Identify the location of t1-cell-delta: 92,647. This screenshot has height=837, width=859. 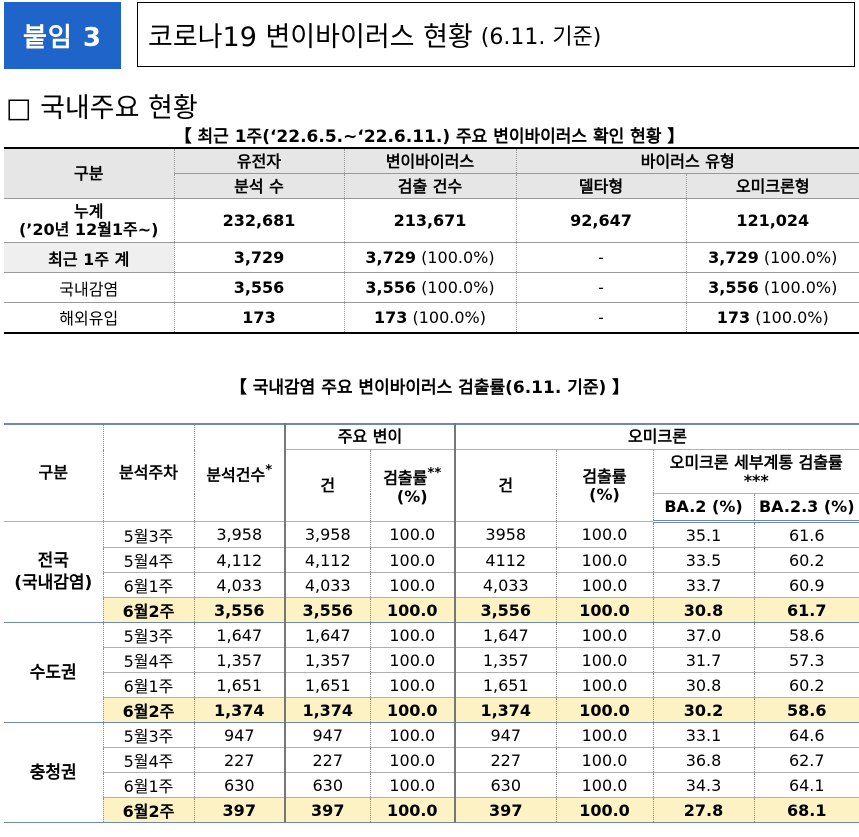
(600, 220).